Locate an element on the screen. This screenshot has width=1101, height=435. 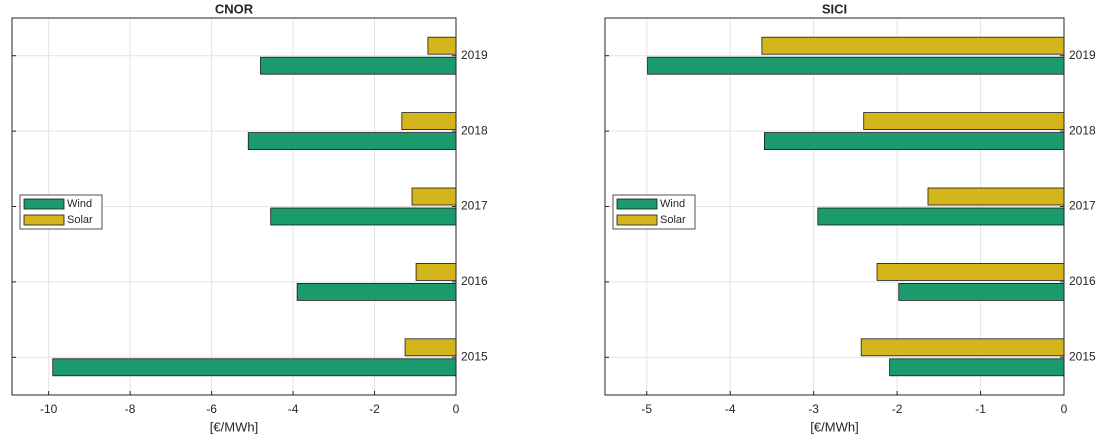
chart-title: CNOR is located at coordinates (234, 8).